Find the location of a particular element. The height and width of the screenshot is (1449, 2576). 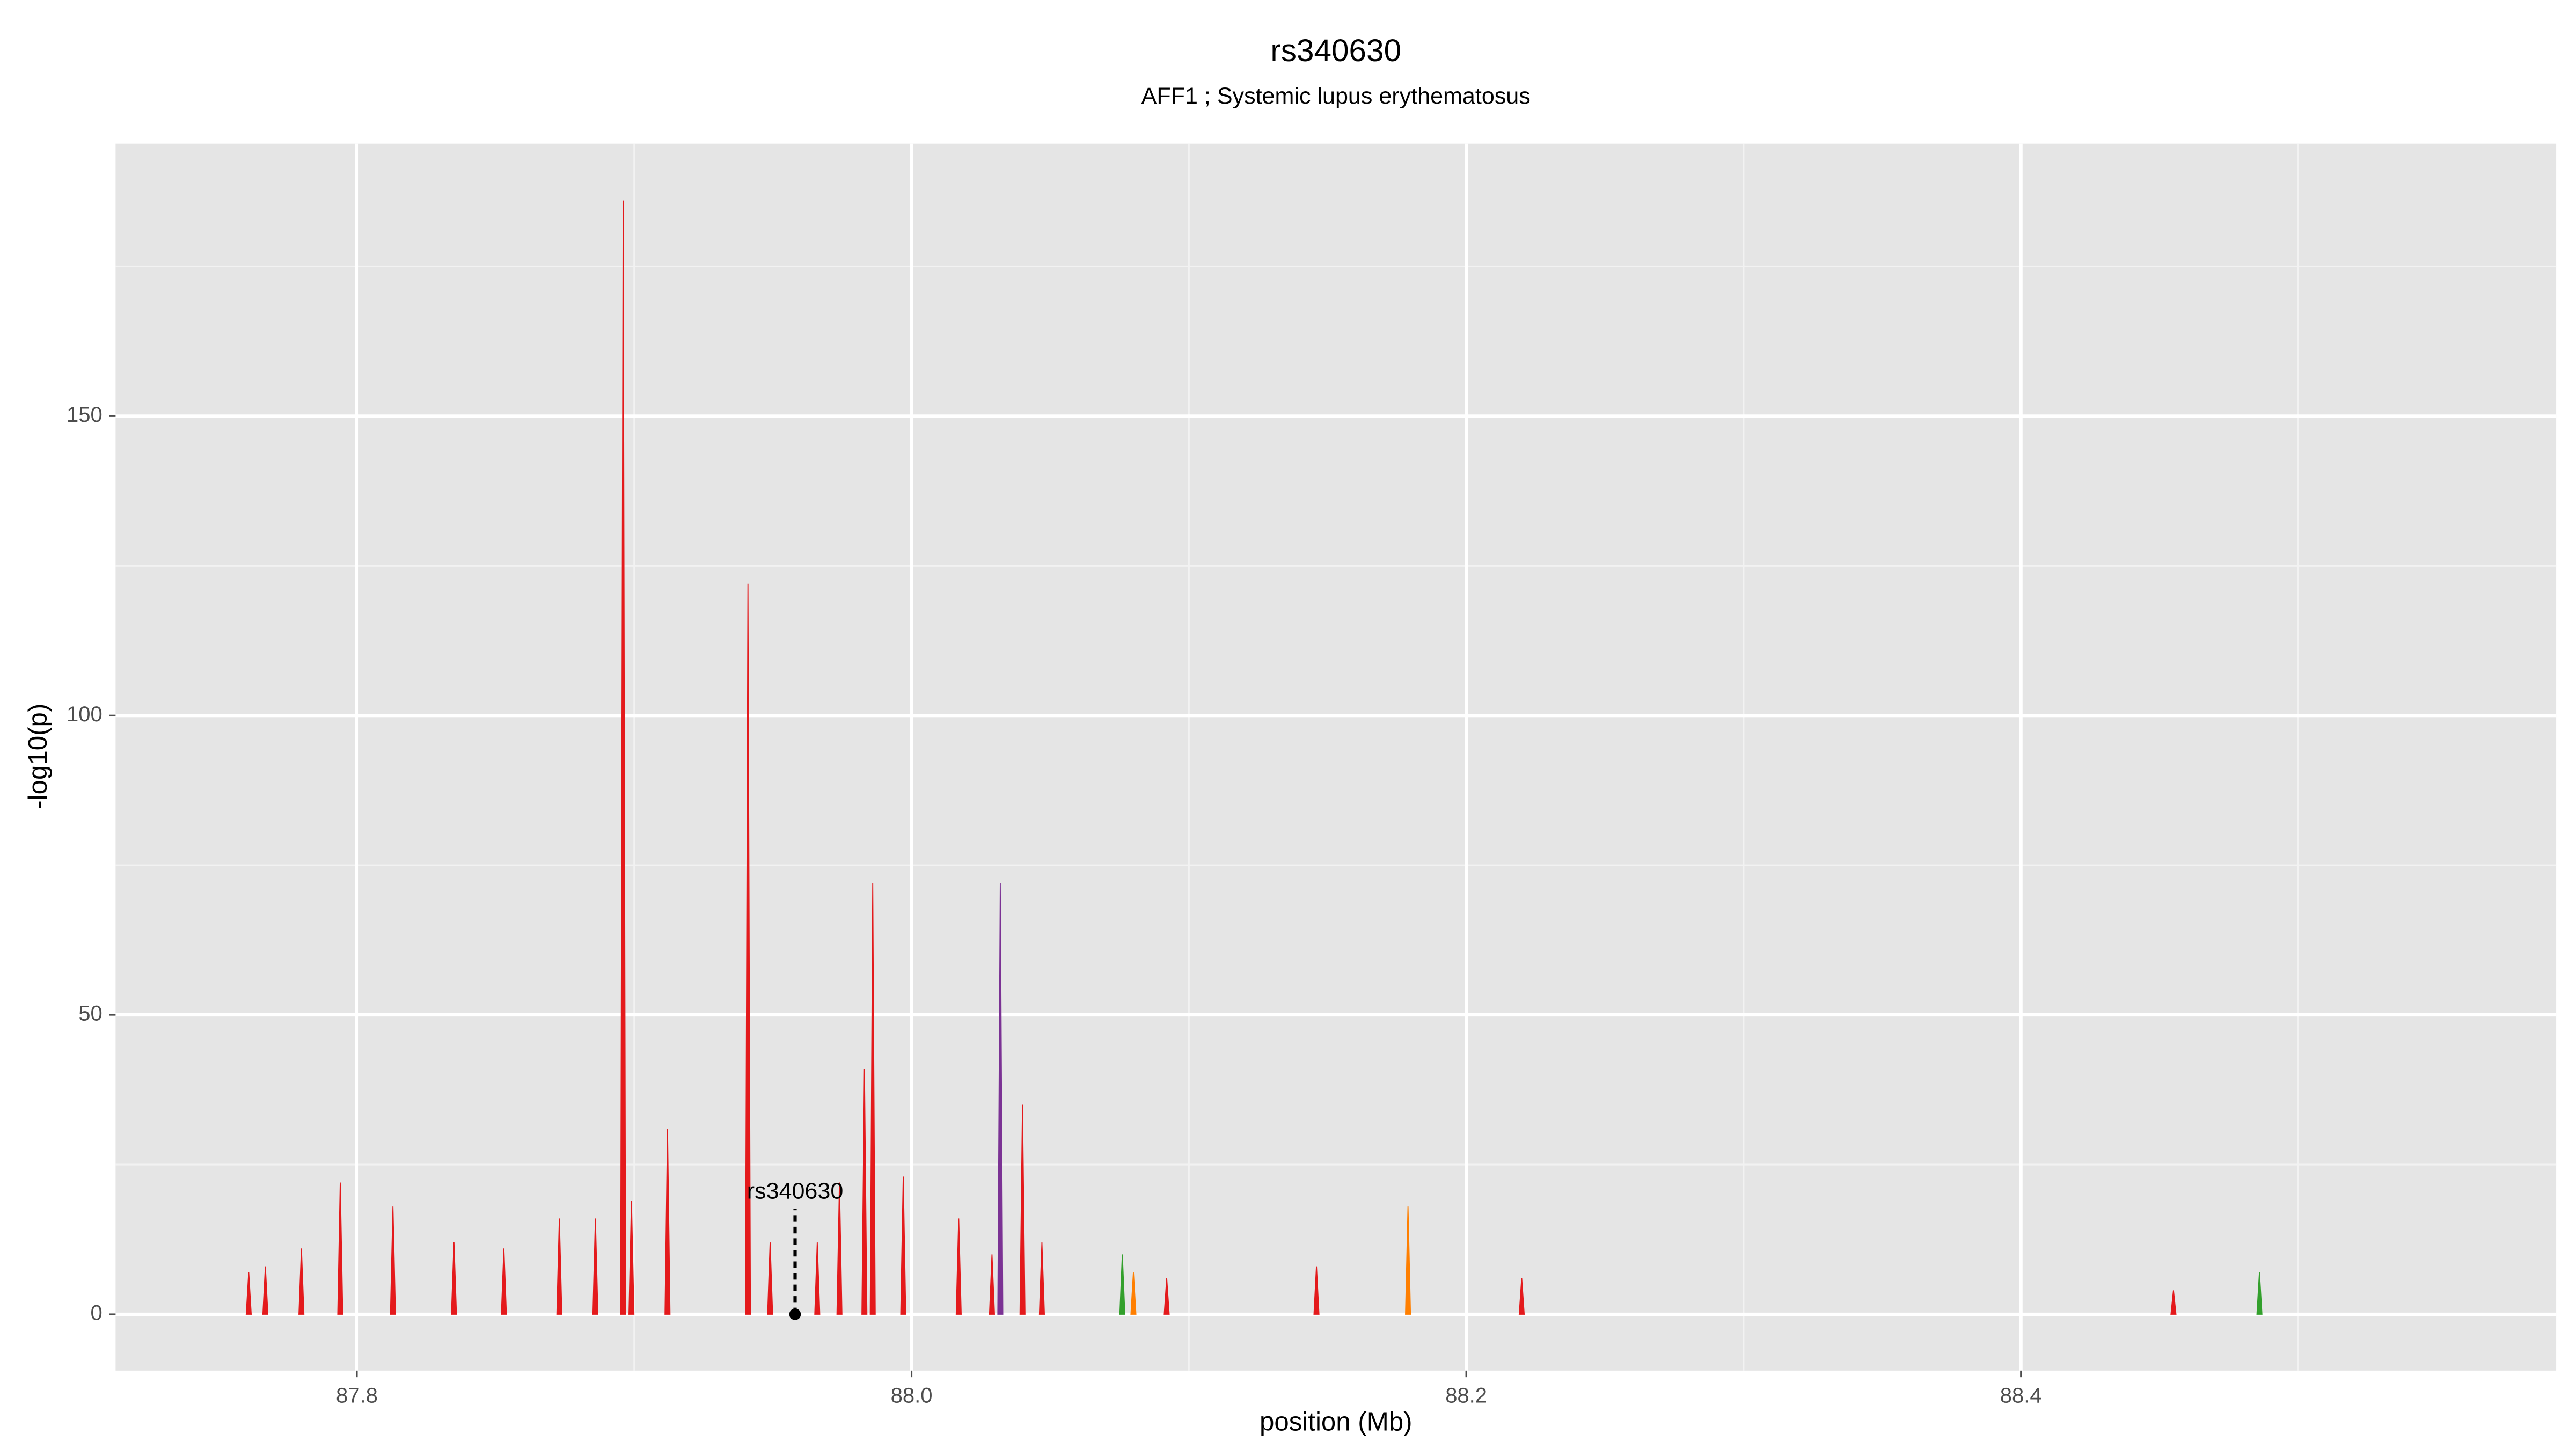

y-tick-label: 50 is located at coordinates (90, 1014).